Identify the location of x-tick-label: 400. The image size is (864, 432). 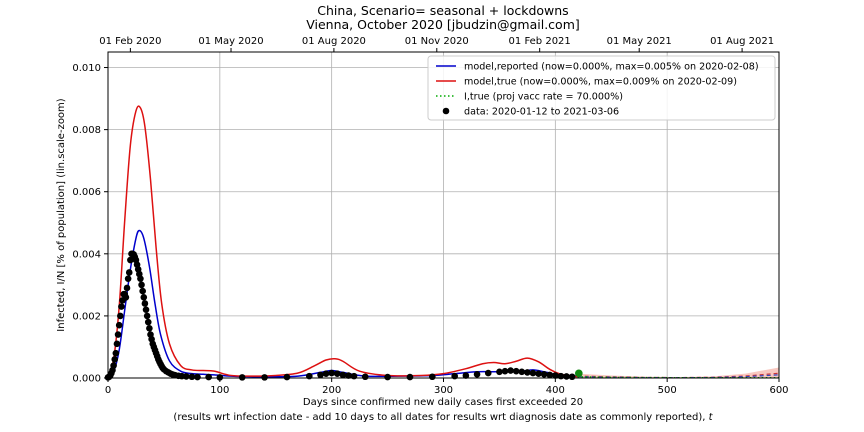
(555, 390).